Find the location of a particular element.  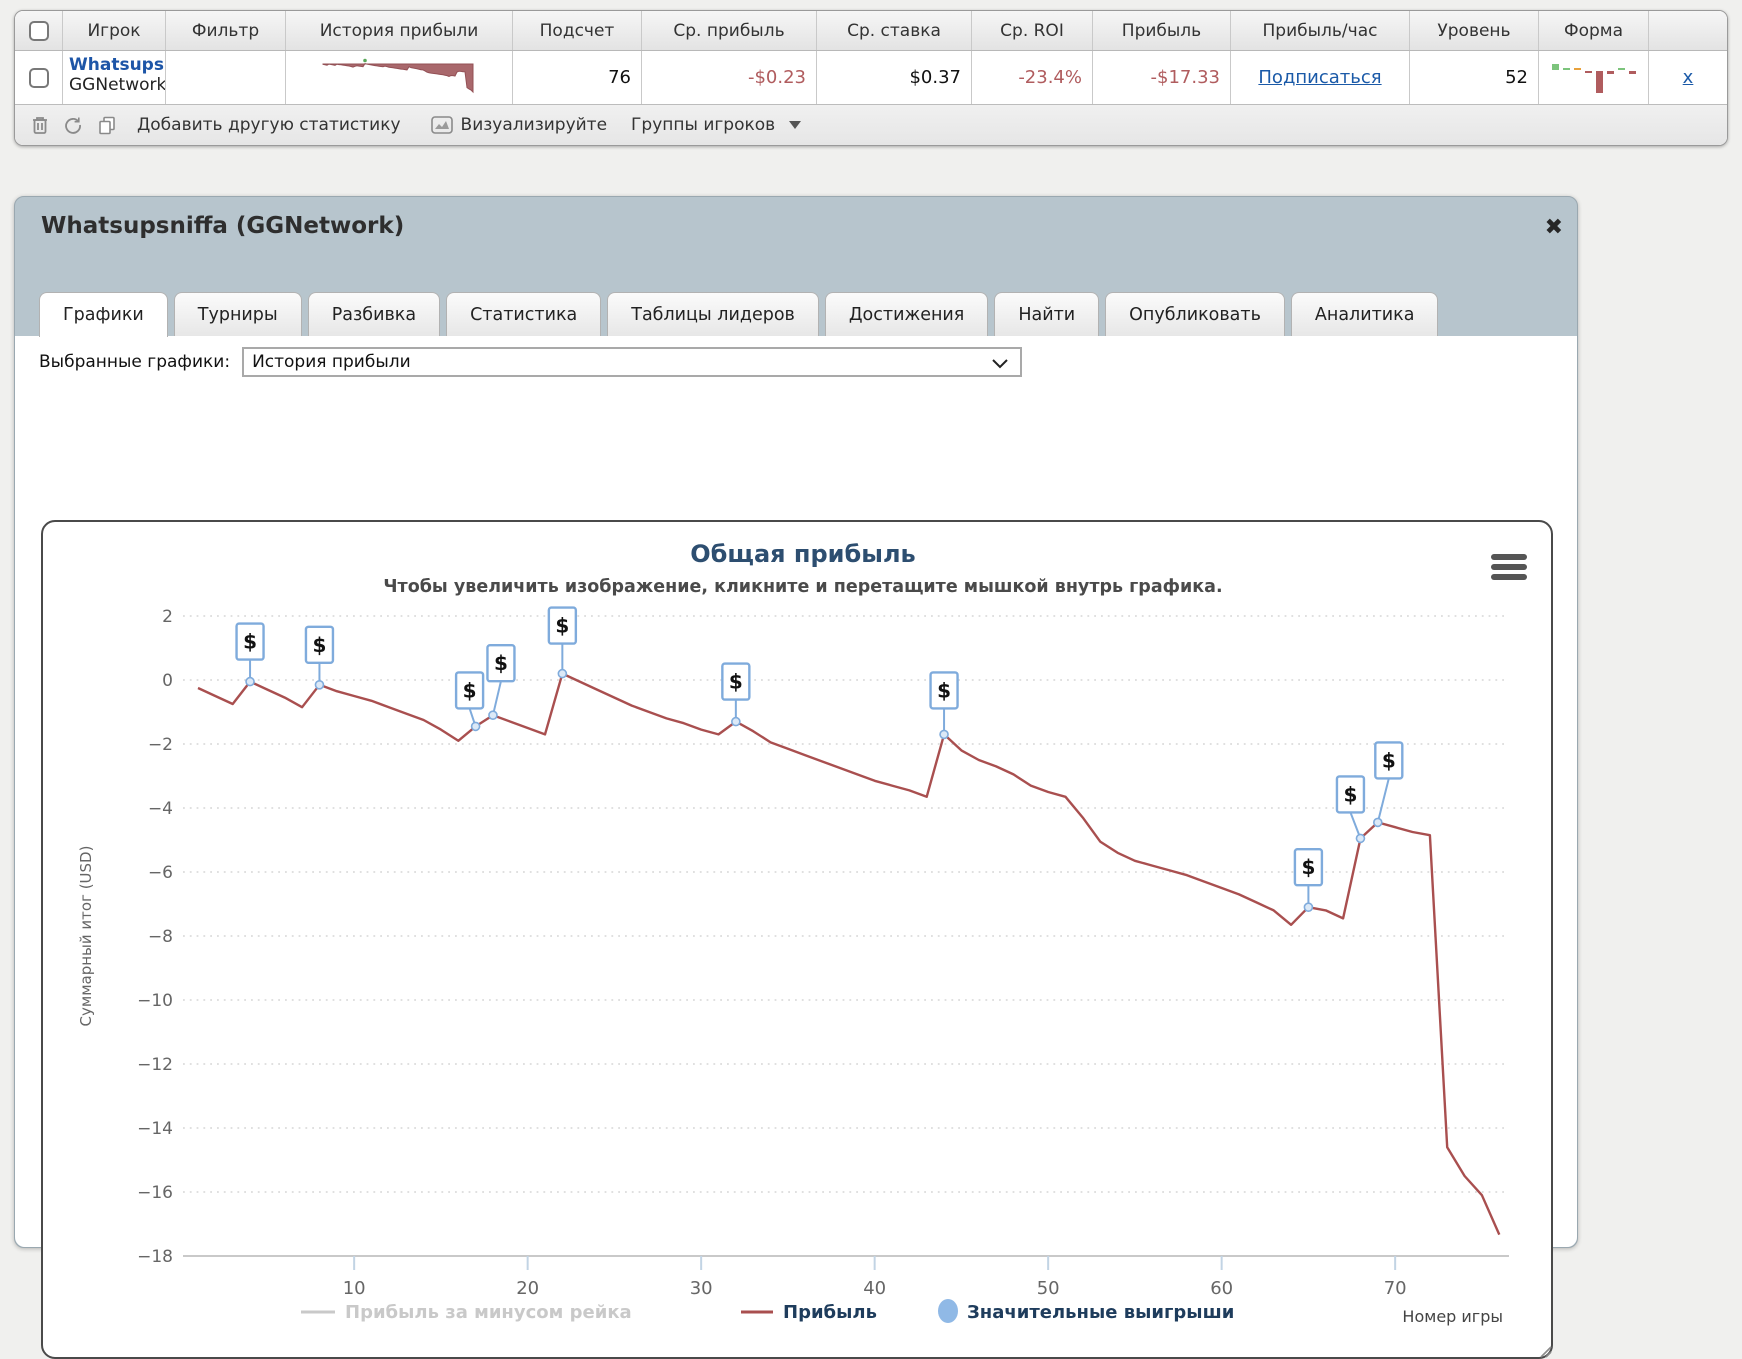

svg-text: −12 is located at coordinates (155, 1065).